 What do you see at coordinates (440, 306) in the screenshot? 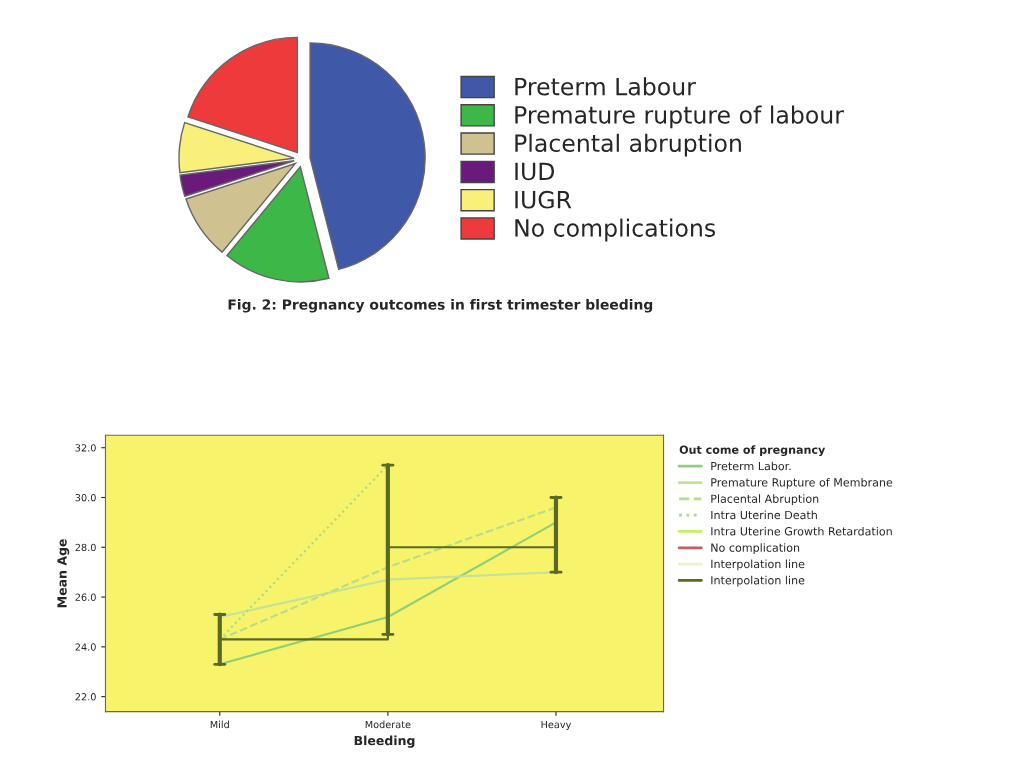
I see `caption: Fig. 2: Pregnancy outcomes in first trimester bleeding` at bounding box center [440, 306].